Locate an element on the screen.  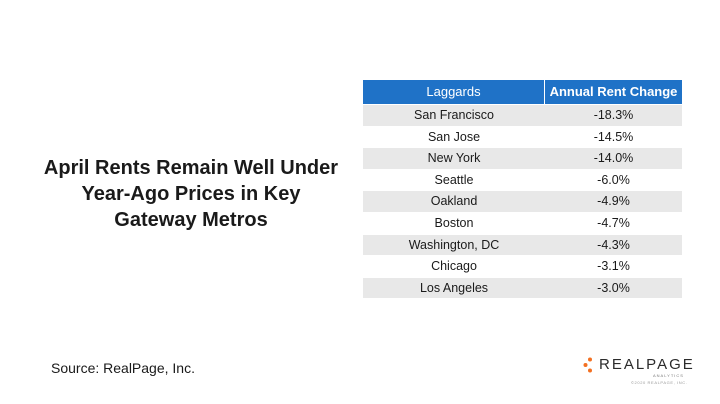
rent-change-cell: -4.7% is located at coordinates (613, 222).